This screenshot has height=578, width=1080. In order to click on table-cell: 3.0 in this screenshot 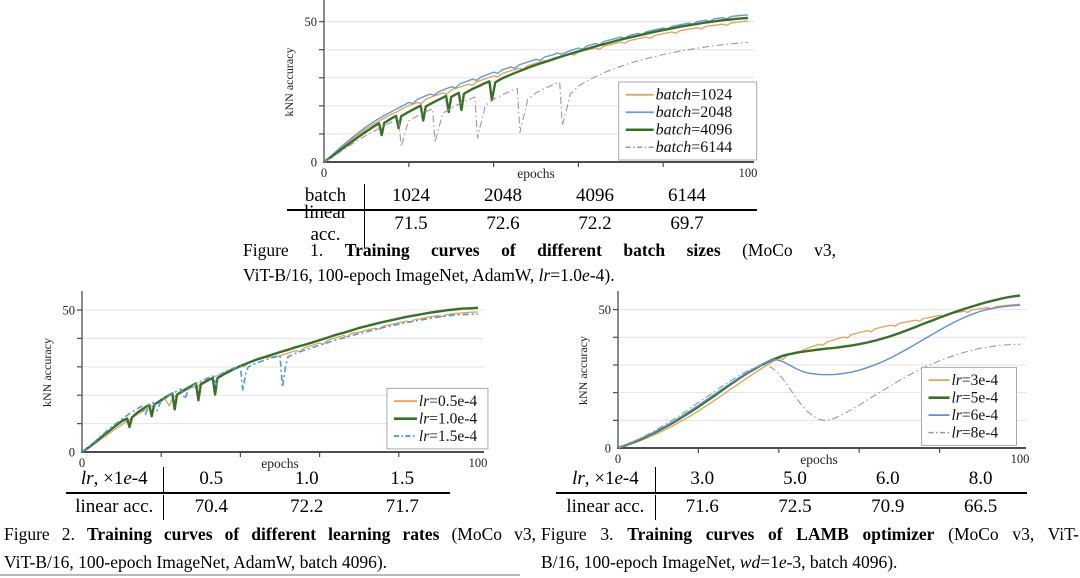, I will do `click(702, 478)`.